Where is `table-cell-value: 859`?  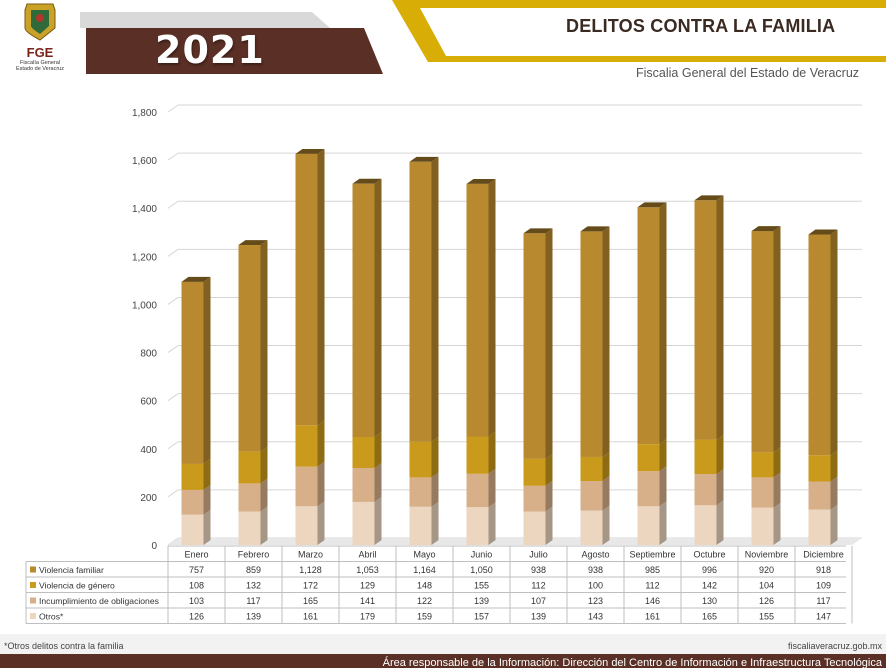
table-cell-value: 859 is located at coordinates (253, 570).